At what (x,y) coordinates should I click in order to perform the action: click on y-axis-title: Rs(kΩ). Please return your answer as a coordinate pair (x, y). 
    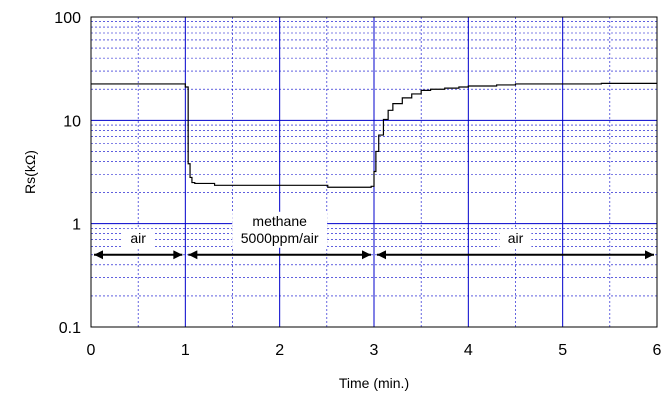
    Looking at the image, I should click on (30, 172).